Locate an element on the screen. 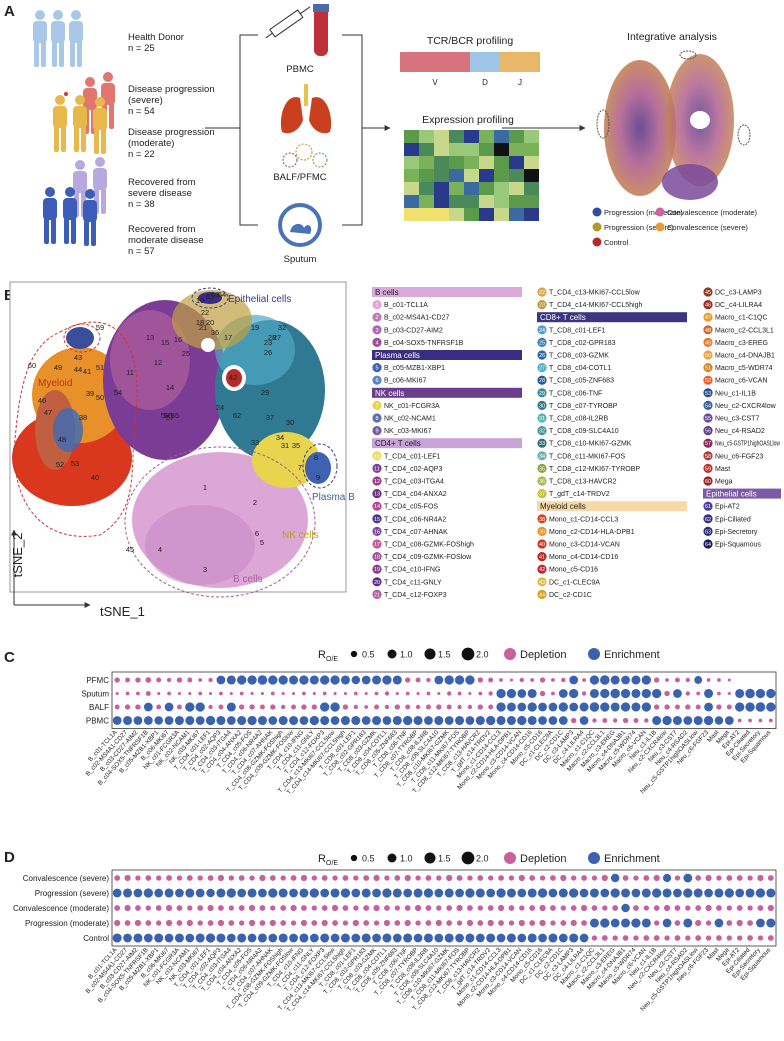 This screenshot has height=1041, width=784. map-cluster-id: 53 is located at coordinates (75, 463).